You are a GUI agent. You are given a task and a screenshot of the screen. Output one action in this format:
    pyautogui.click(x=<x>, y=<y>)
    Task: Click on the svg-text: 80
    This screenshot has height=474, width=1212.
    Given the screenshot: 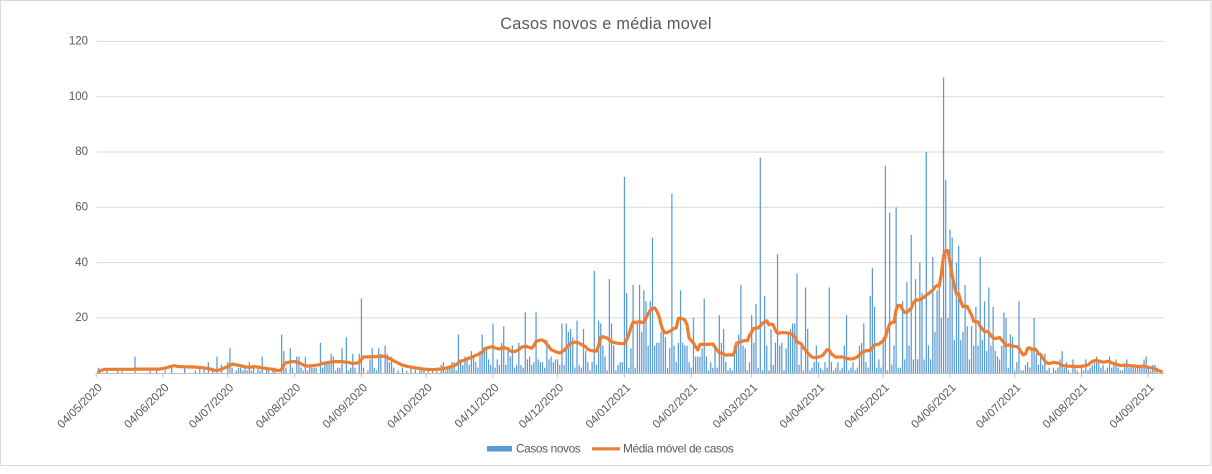 What is the action you would take?
    pyautogui.click(x=81, y=152)
    